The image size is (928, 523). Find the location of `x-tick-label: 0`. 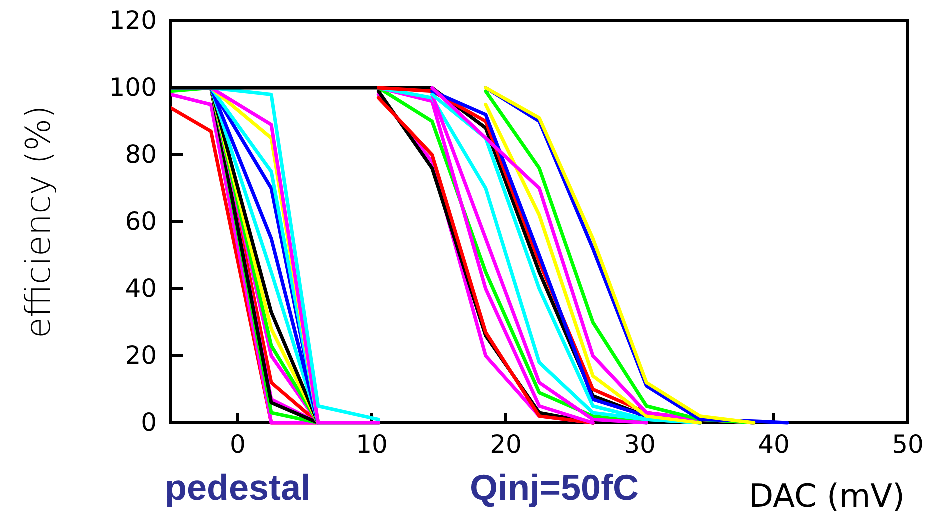

x-tick-label: 0 is located at coordinates (238, 444).